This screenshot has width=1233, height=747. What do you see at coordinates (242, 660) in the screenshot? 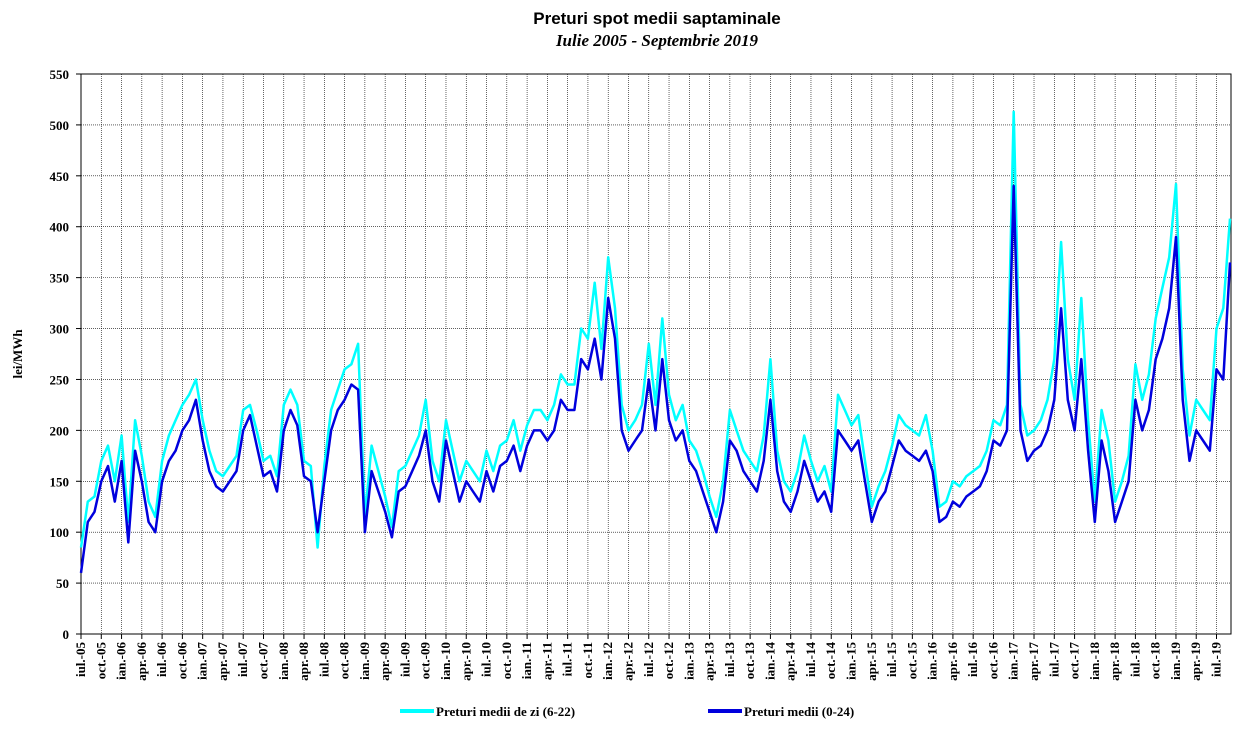
I see `x-tick-label: iul.-07` at bounding box center [242, 660].